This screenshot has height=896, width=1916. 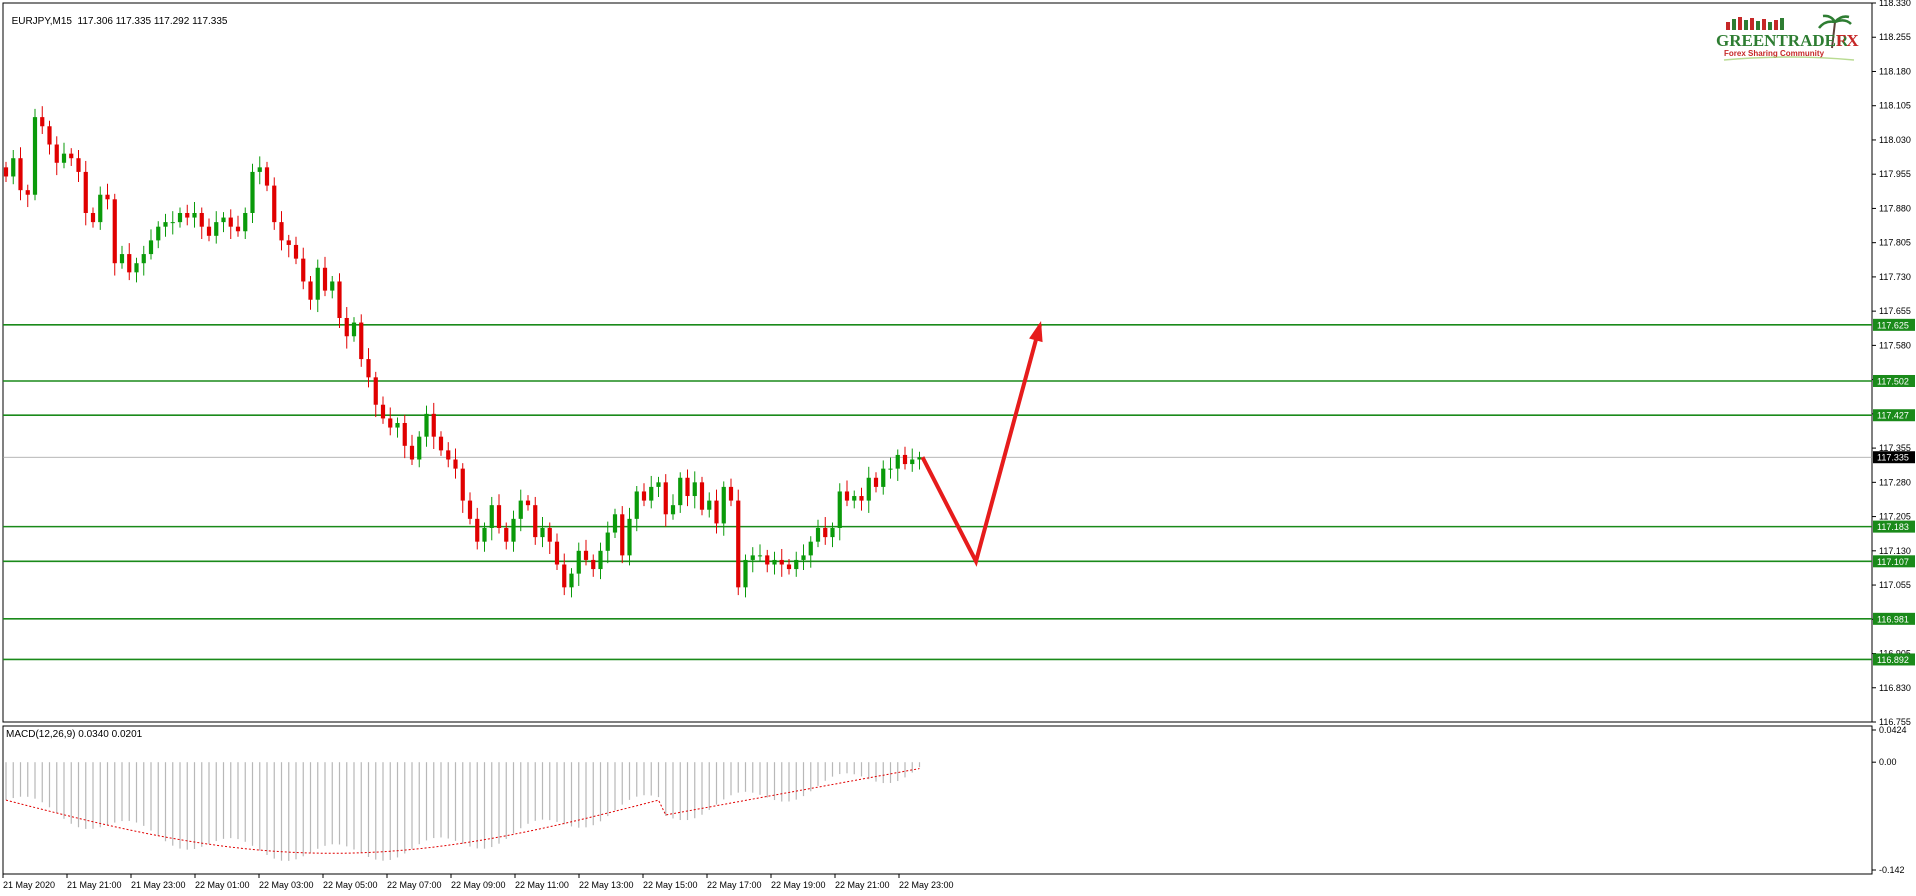 I want to click on palm-tree-icon, so click(x=1835, y=31).